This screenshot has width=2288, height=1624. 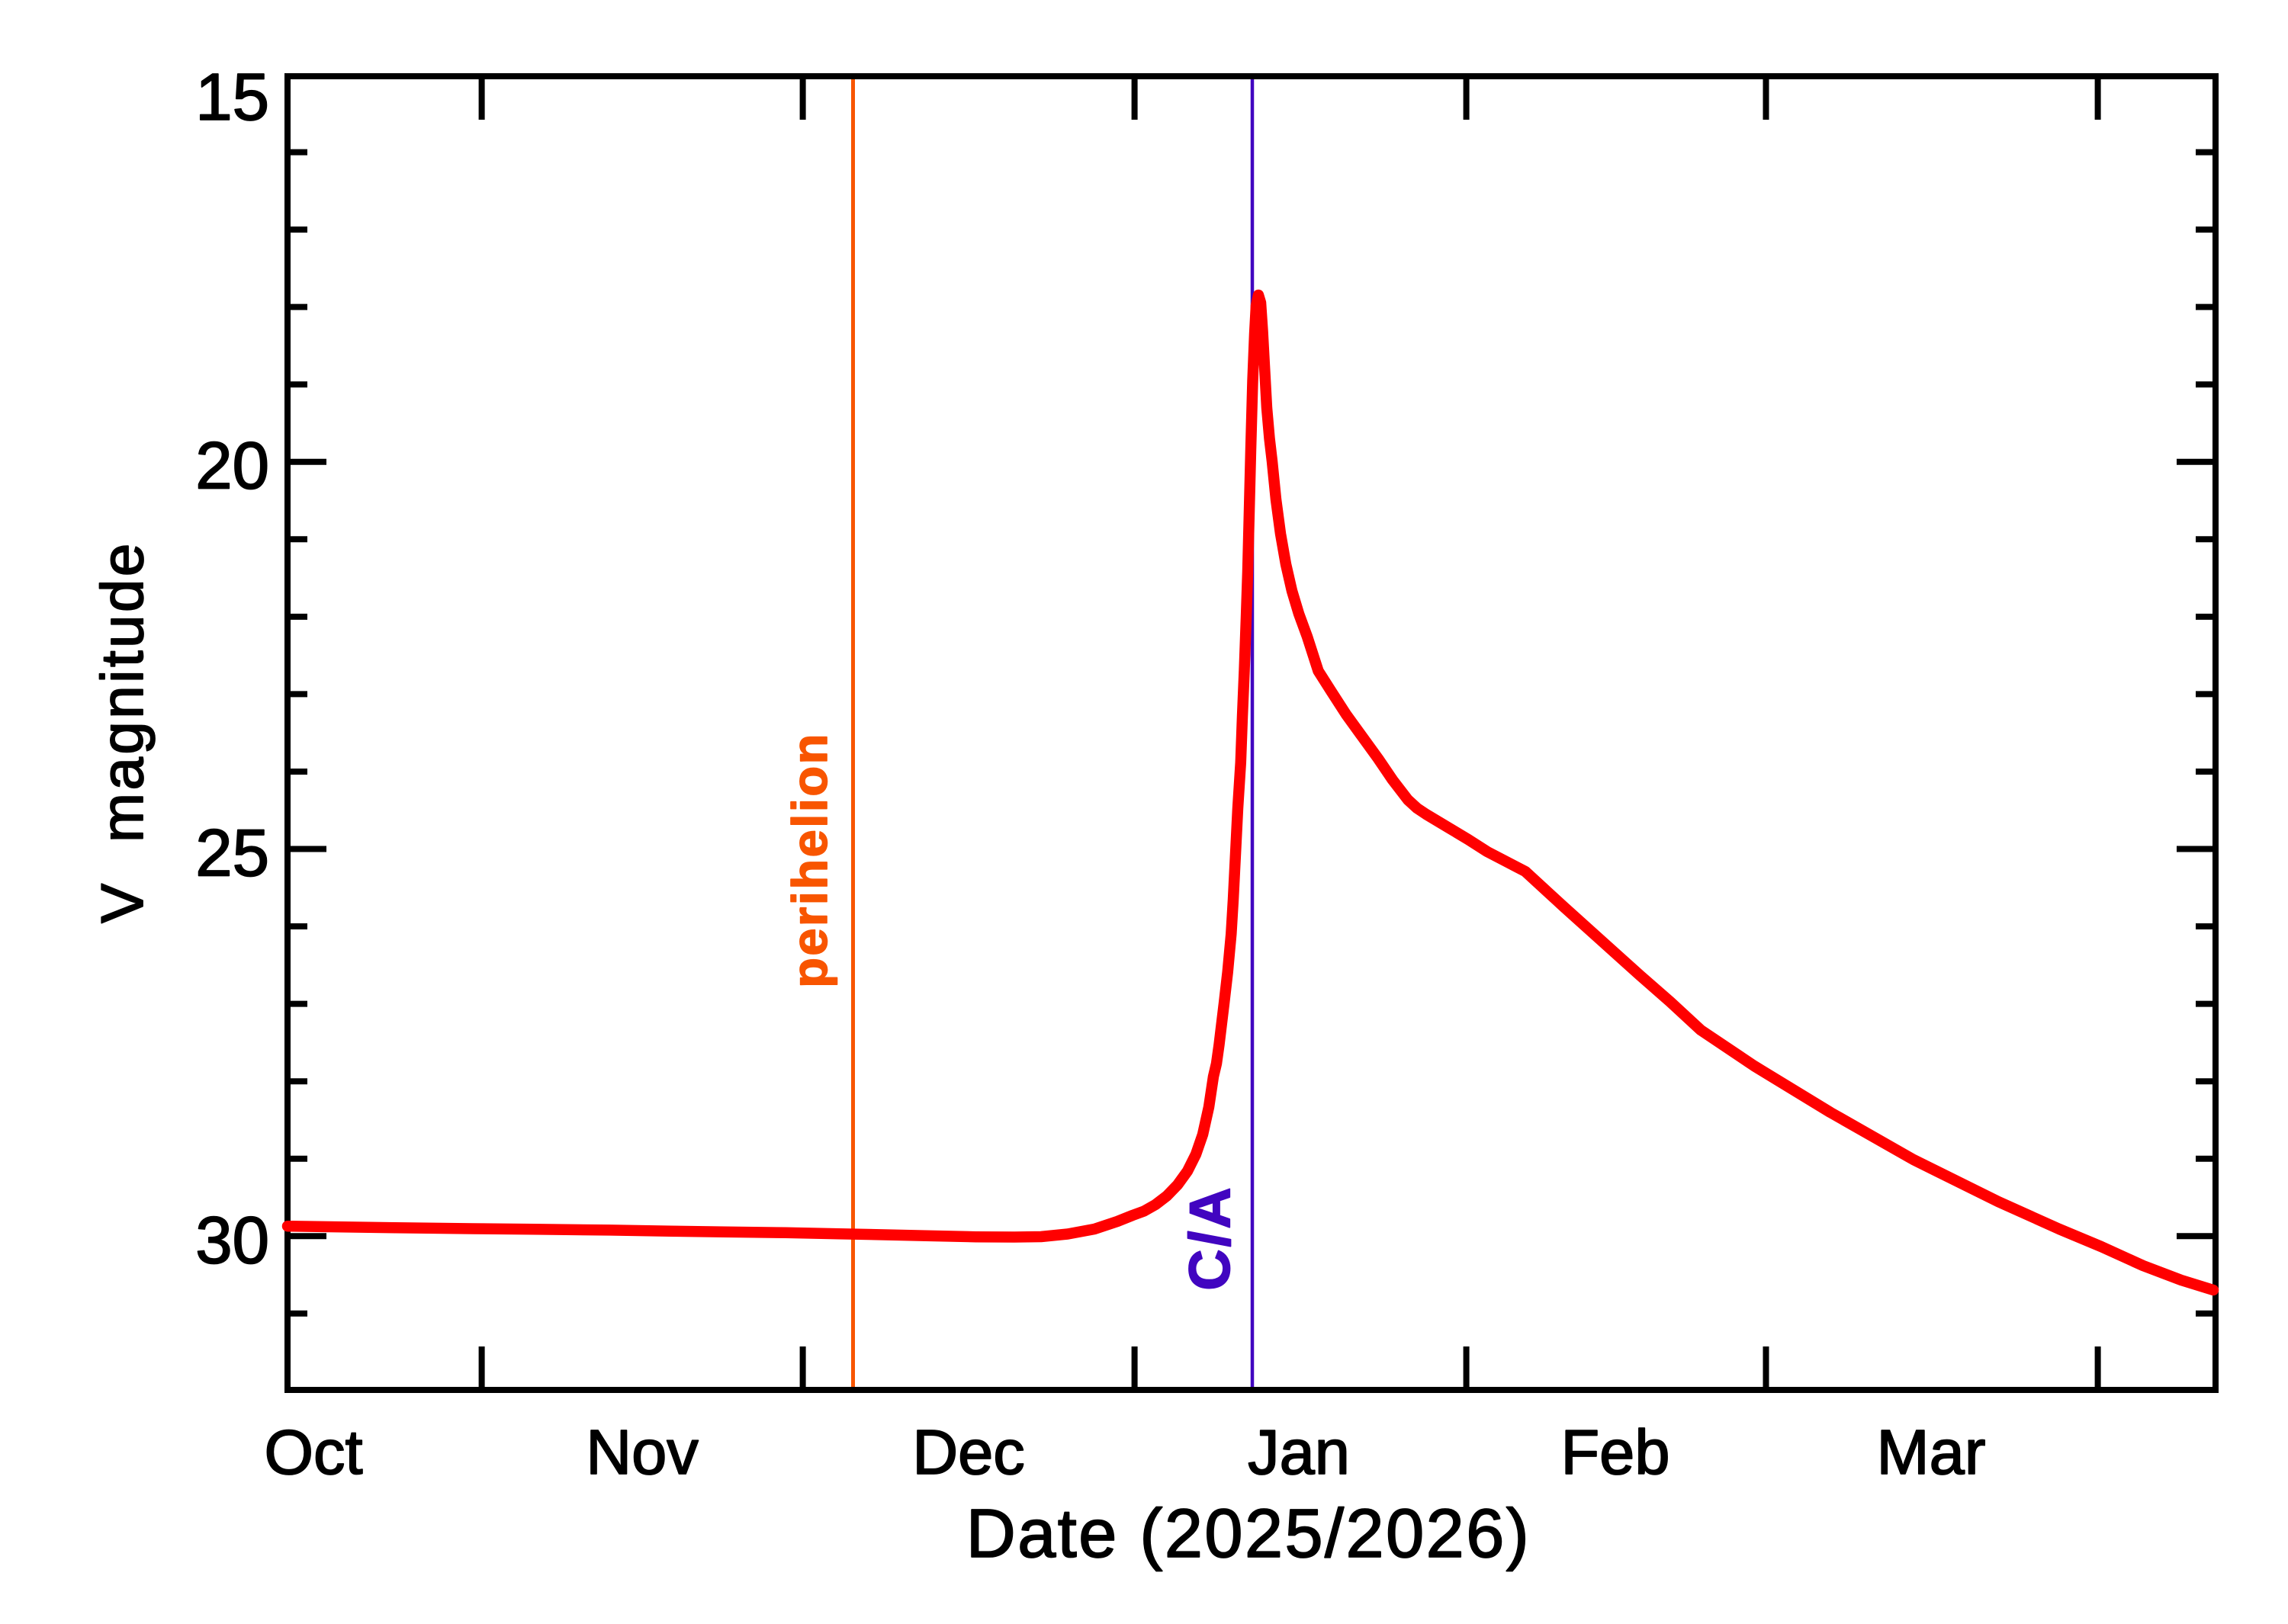 What do you see at coordinates (1615, 1452) in the screenshot?
I see `svg-text: Feb` at bounding box center [1615, 1452].